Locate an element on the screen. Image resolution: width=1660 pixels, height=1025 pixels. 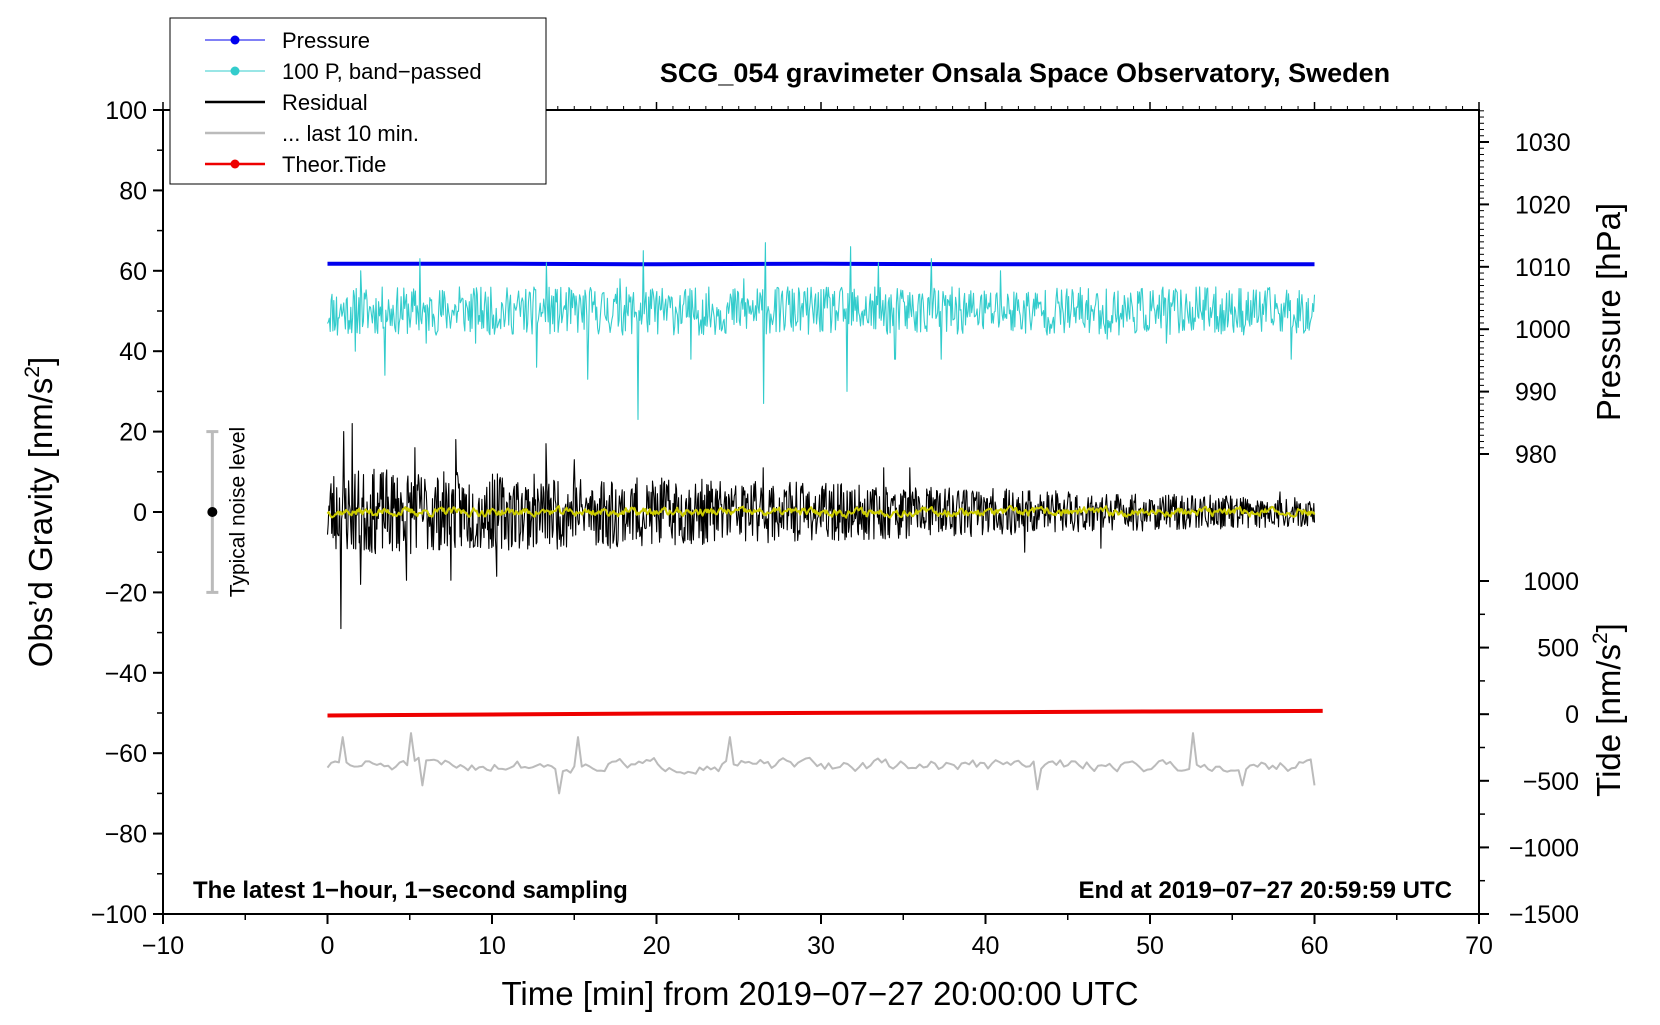
y-left-tick-label: 0 is located at coordinates (140, 513).